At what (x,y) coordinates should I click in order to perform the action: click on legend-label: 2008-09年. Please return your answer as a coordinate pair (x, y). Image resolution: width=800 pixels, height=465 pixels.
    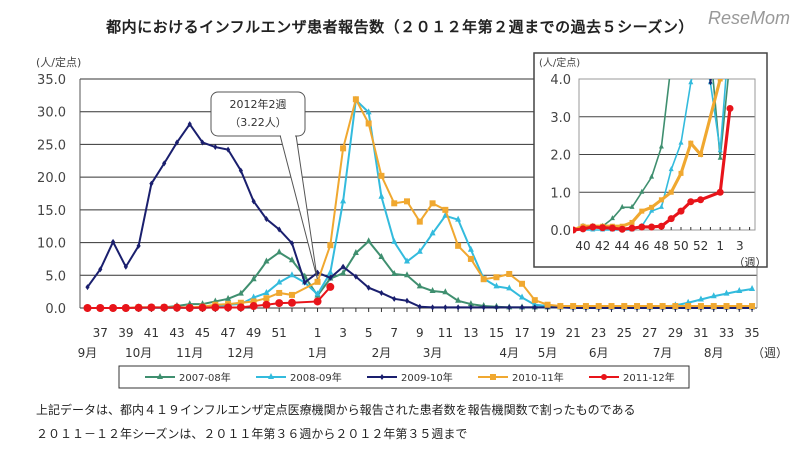
    Looking at the image, I should click on (316, 377).